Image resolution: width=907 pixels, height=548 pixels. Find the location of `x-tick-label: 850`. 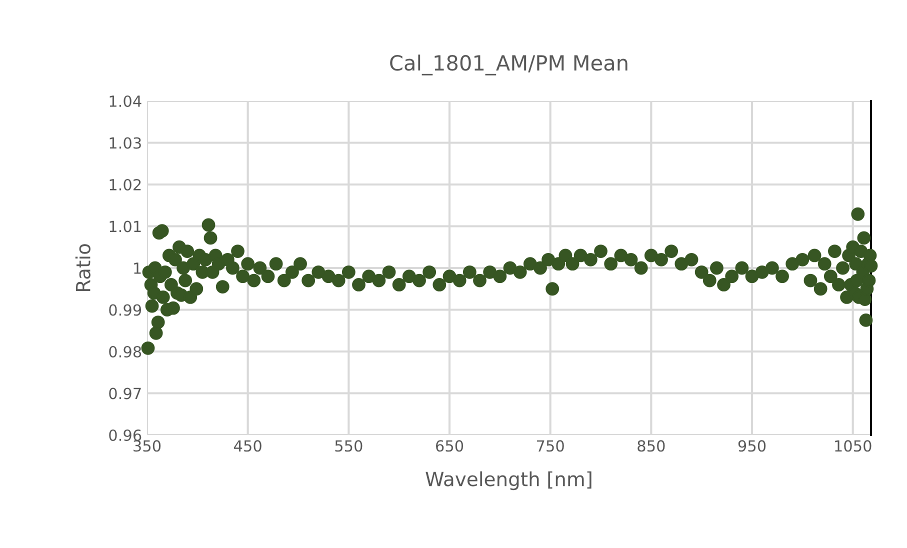

x-tick-label: 850 is located at coordinates (651, 446).